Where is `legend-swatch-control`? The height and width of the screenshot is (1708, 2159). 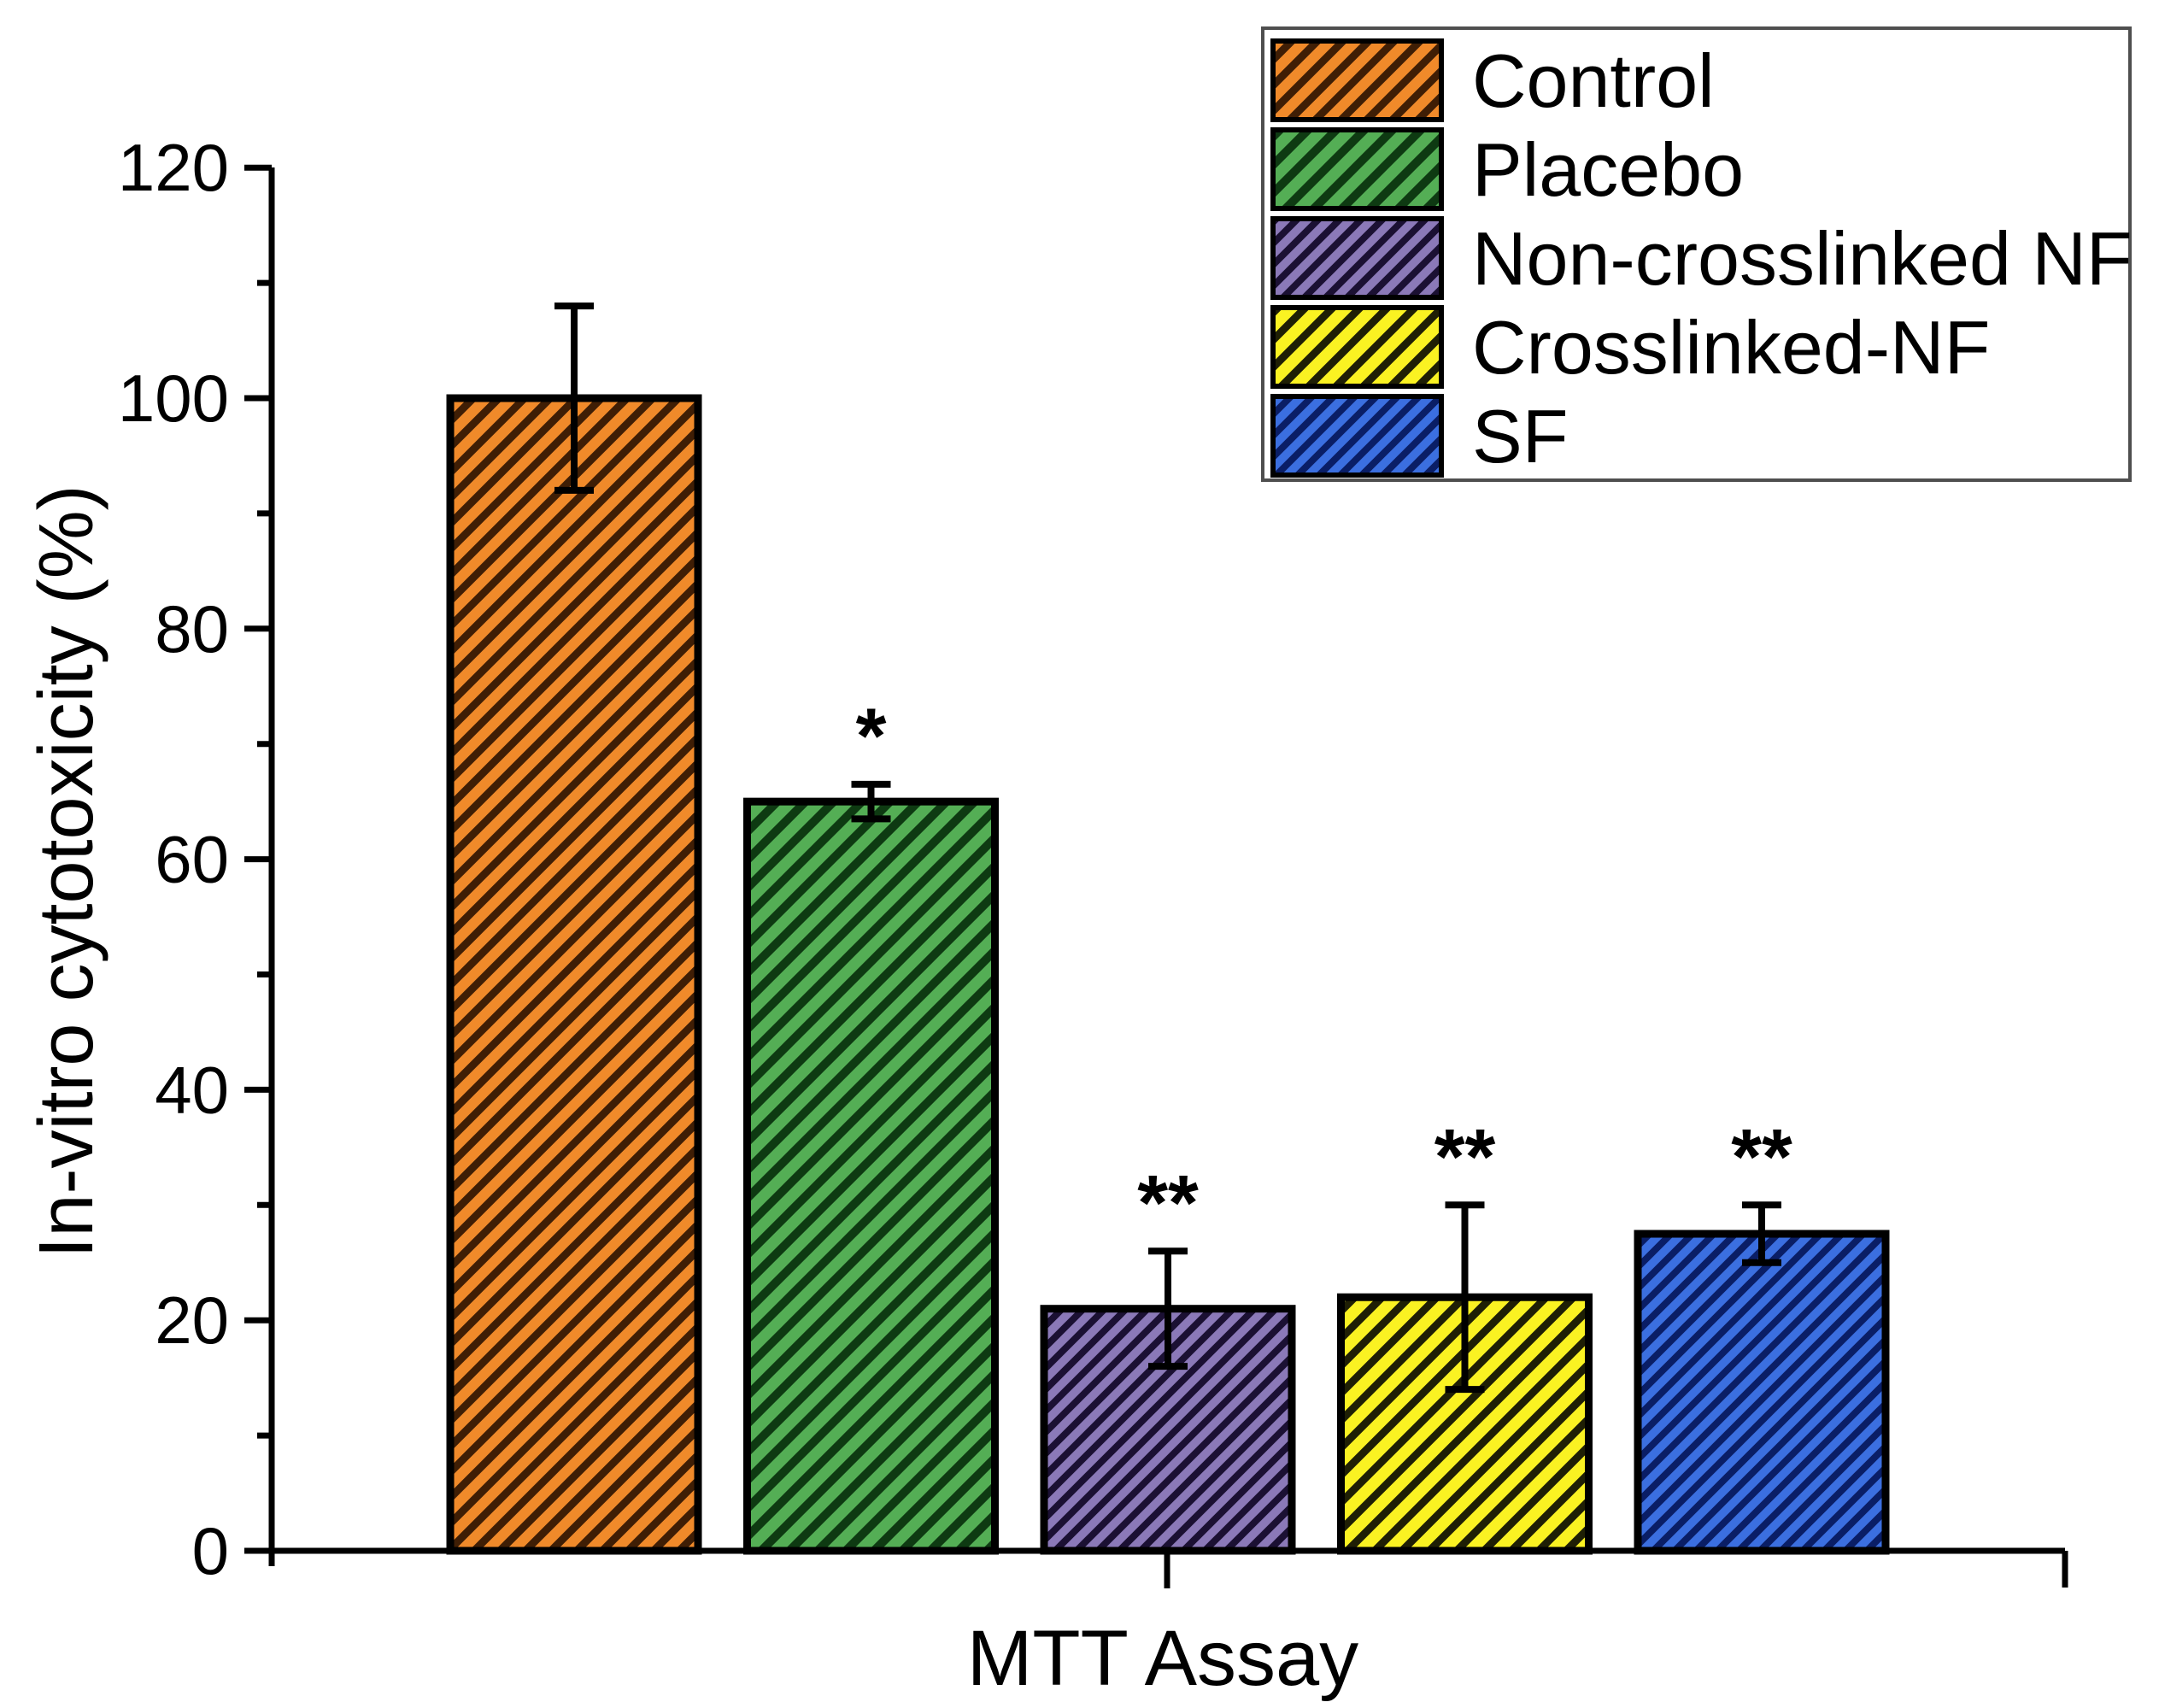
legend-swatch-control is located at coordinates (1357, 80).